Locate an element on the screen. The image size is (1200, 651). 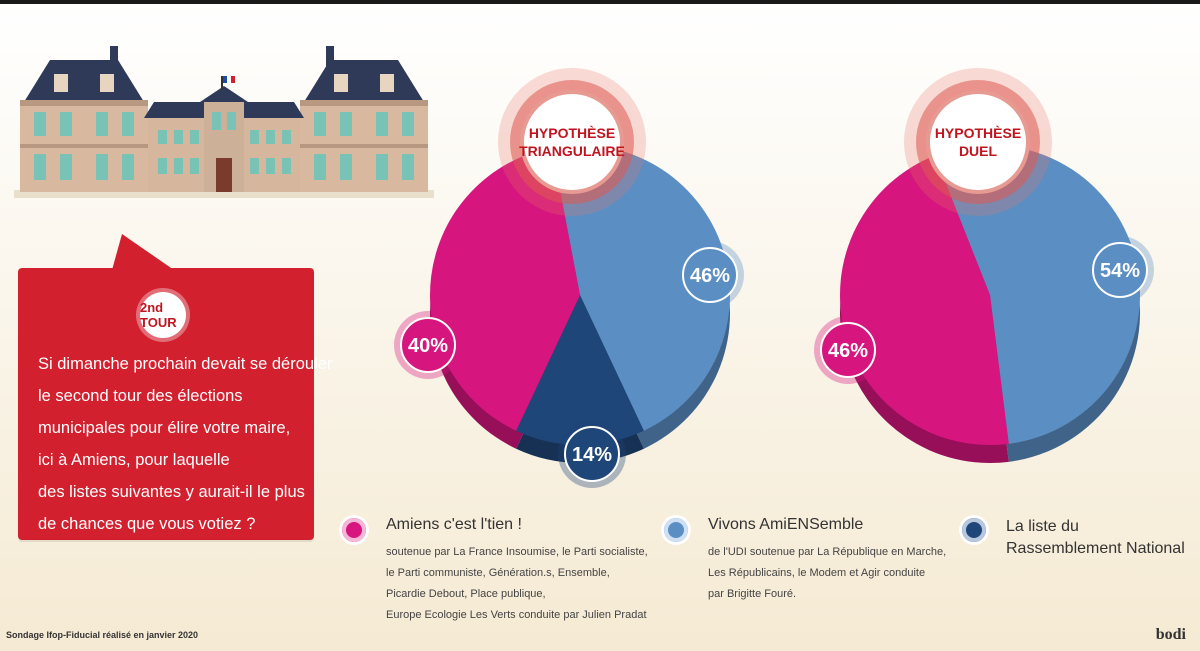
question-line: des listes suivantes y aurait-il le plus is located at coordinates (171, 492).